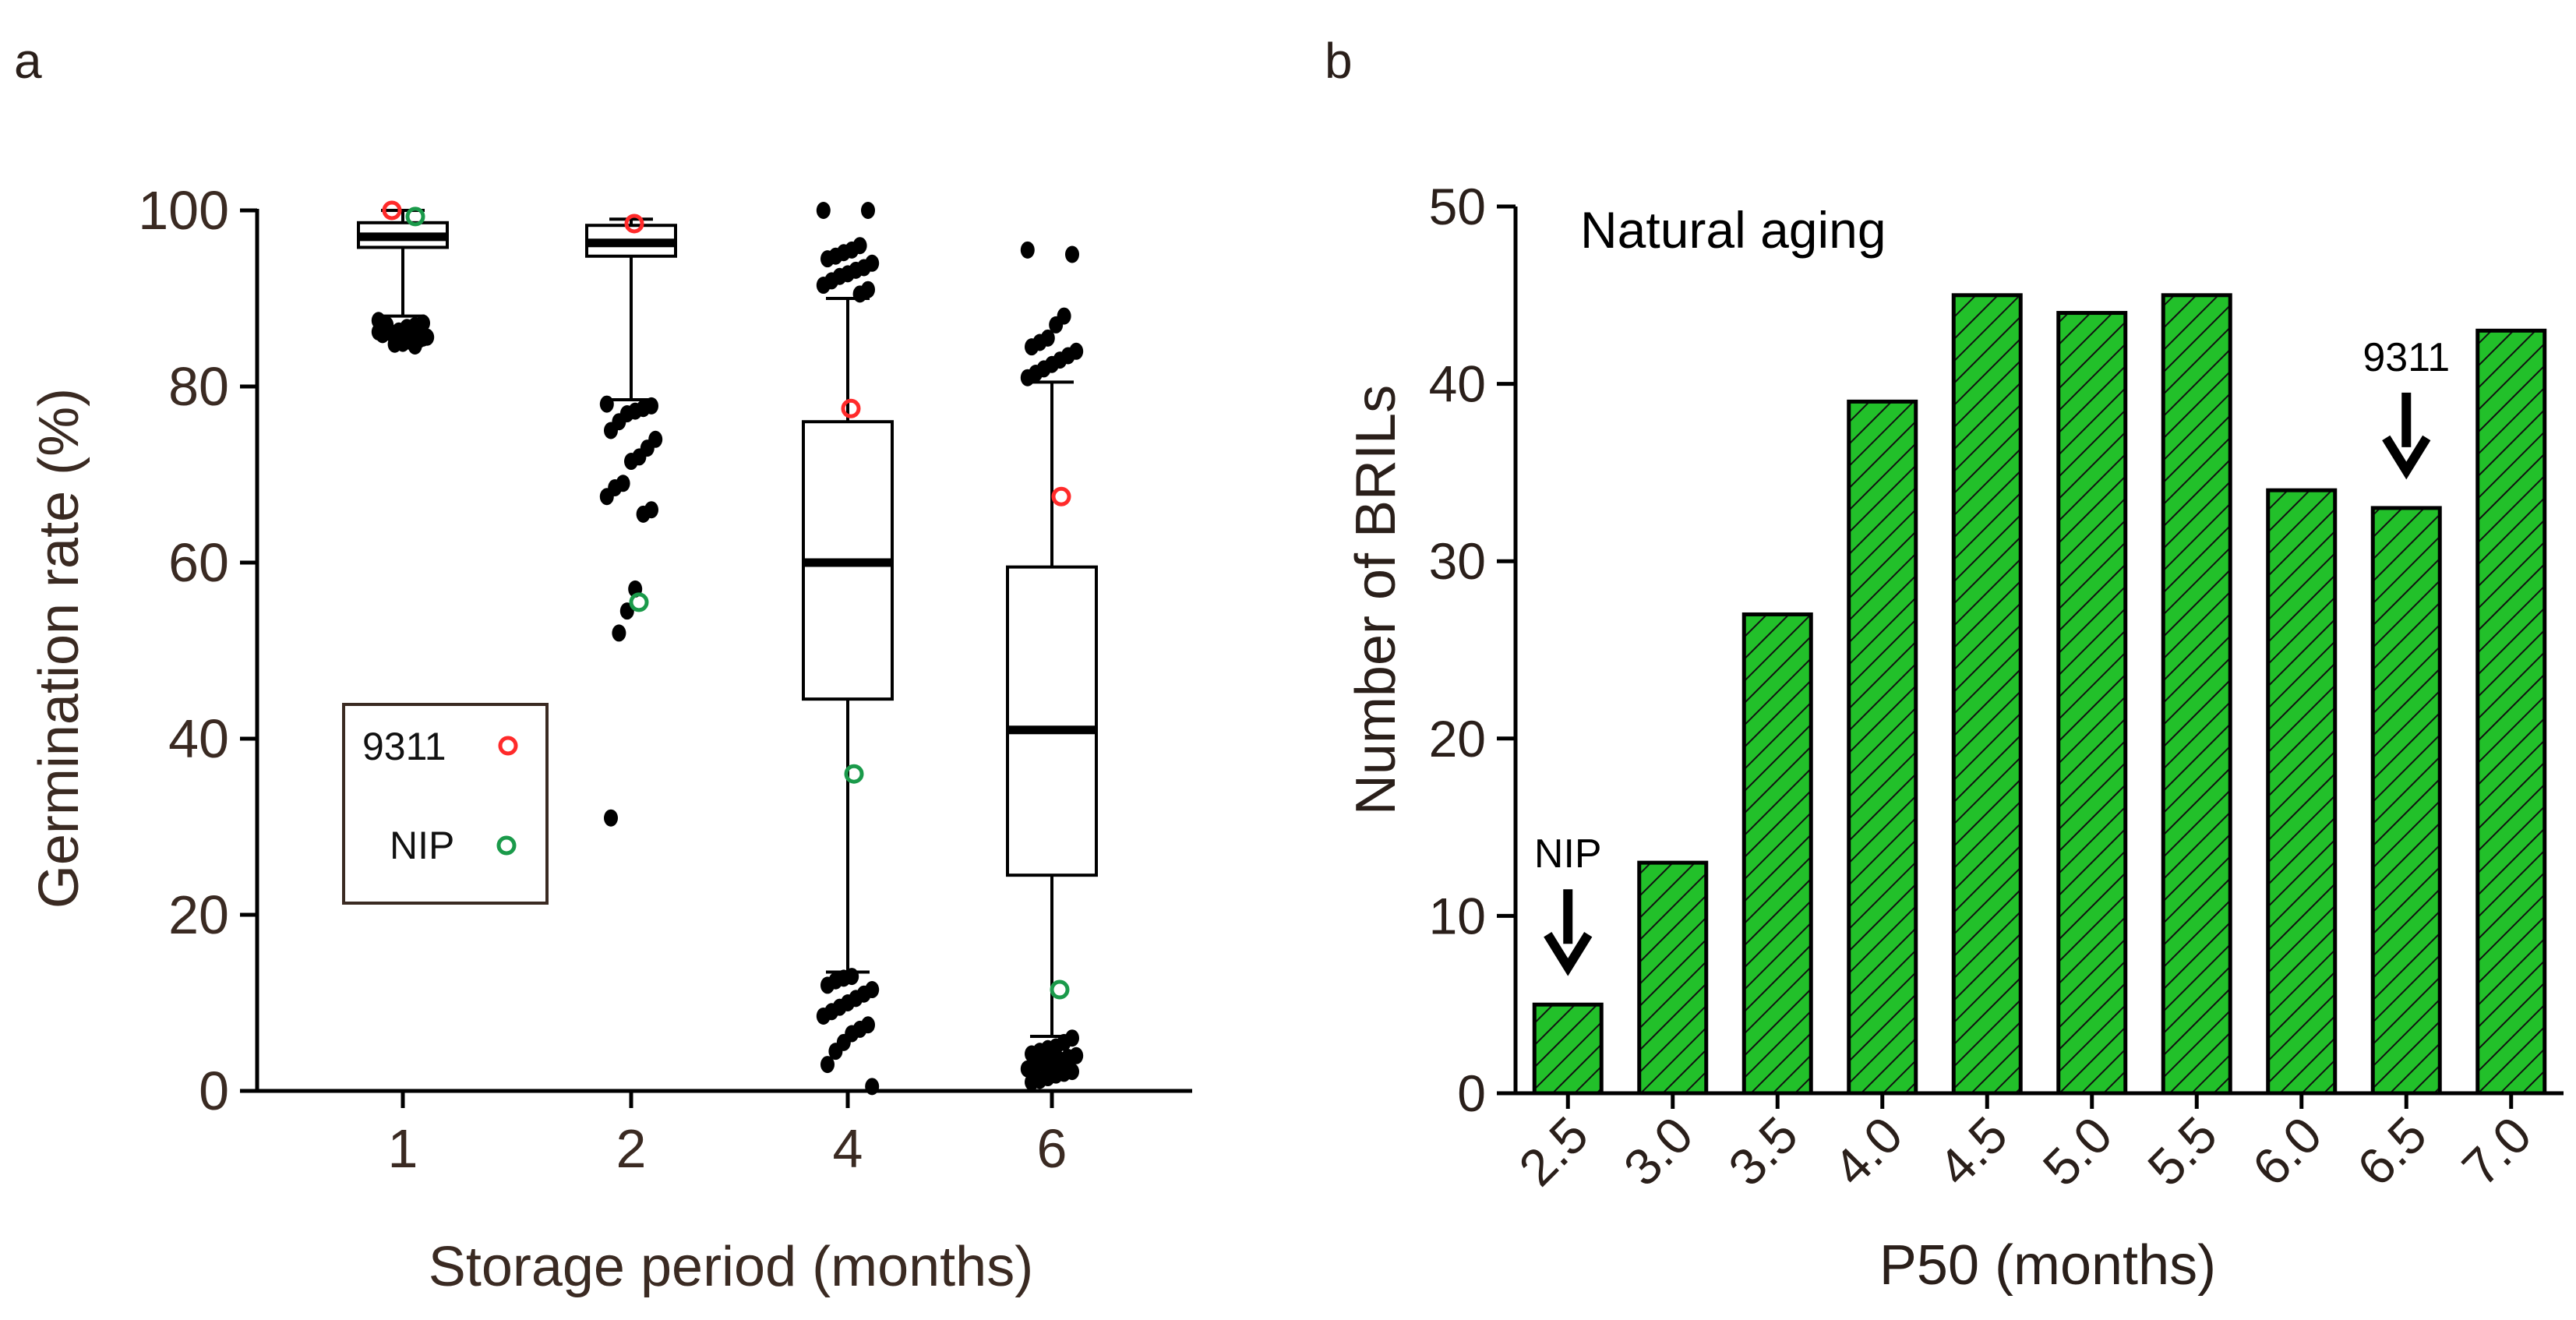 The width and height of the screenshot is (2576, 1320). I want to click on x-tick-label-b: 4.0, so click(1867, 1152).